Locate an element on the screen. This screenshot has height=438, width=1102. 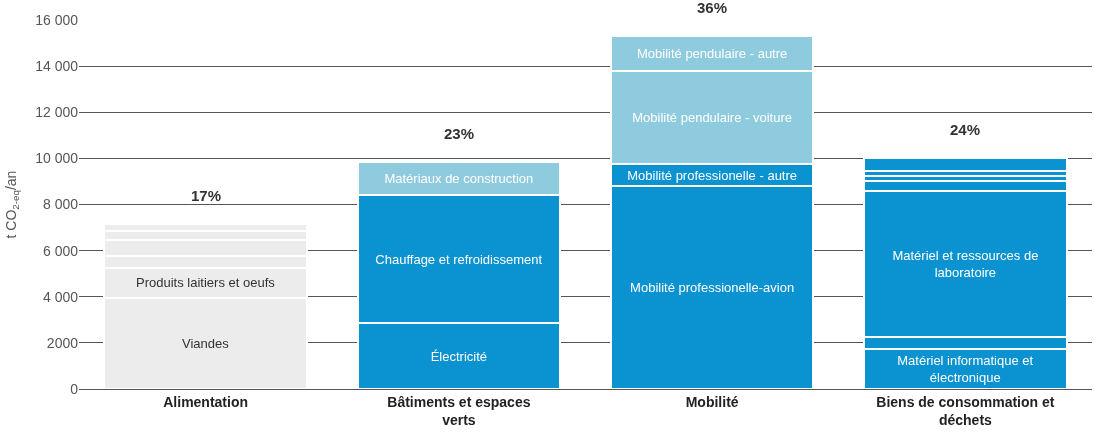
annotation: 17% is located at coordinates (206, 195).